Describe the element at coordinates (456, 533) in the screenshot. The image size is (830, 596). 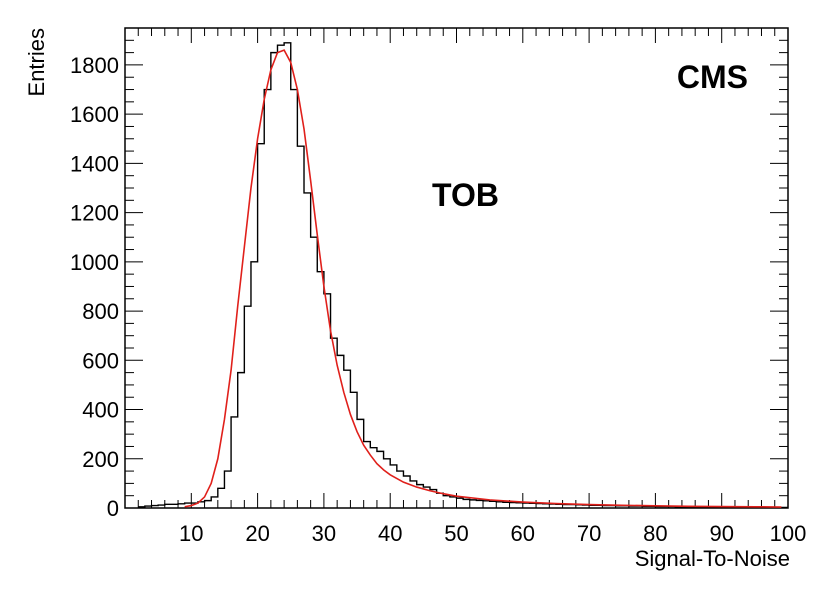
I see `x-tick-label: 50` at that location.